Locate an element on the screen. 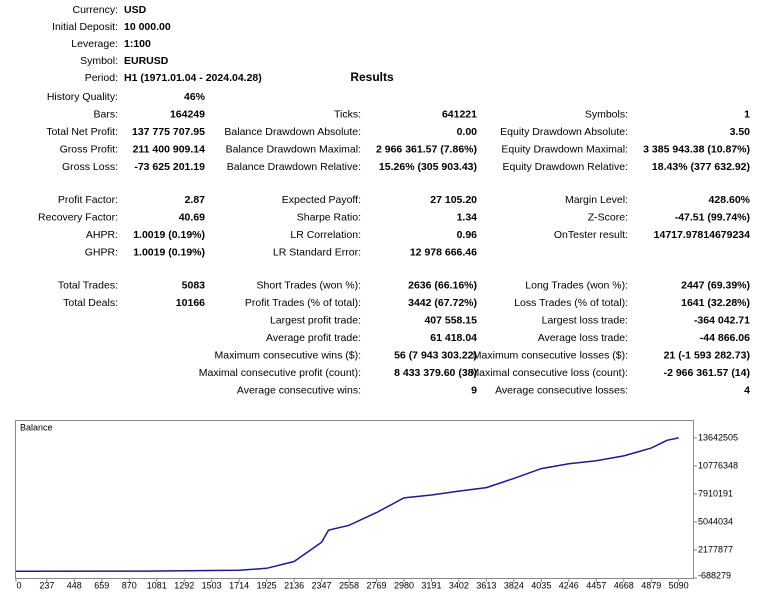 The height and width of the screenshot is (600, 768). stat-label: Largest profit trade: is located at coordinates (315, 320).